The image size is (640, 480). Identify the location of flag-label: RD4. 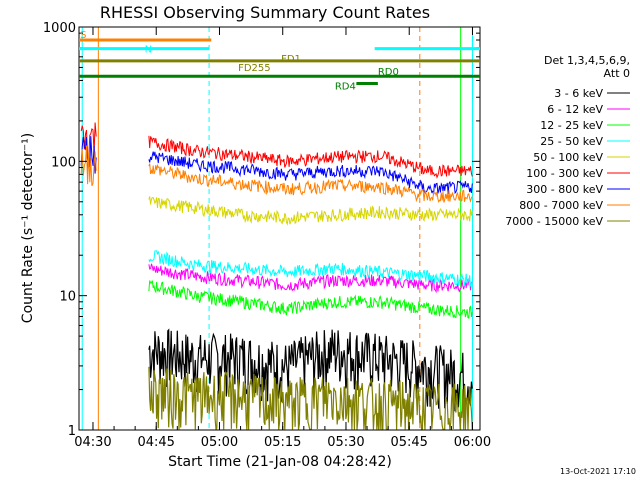
(345, 86).